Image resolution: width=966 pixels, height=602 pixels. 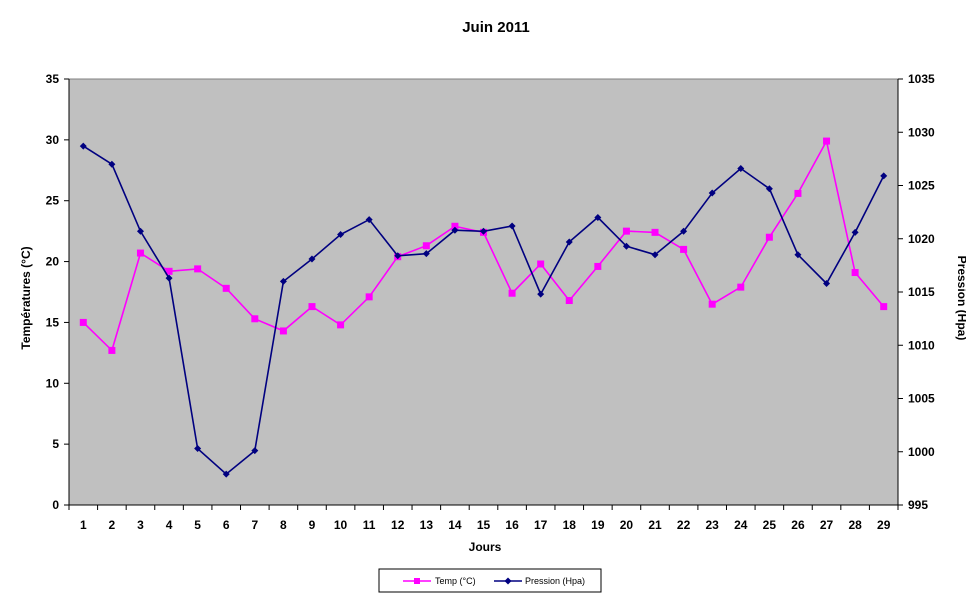 I want to click on y-axis-right-label: Pression (Hpa), so click(x=960, y=298).